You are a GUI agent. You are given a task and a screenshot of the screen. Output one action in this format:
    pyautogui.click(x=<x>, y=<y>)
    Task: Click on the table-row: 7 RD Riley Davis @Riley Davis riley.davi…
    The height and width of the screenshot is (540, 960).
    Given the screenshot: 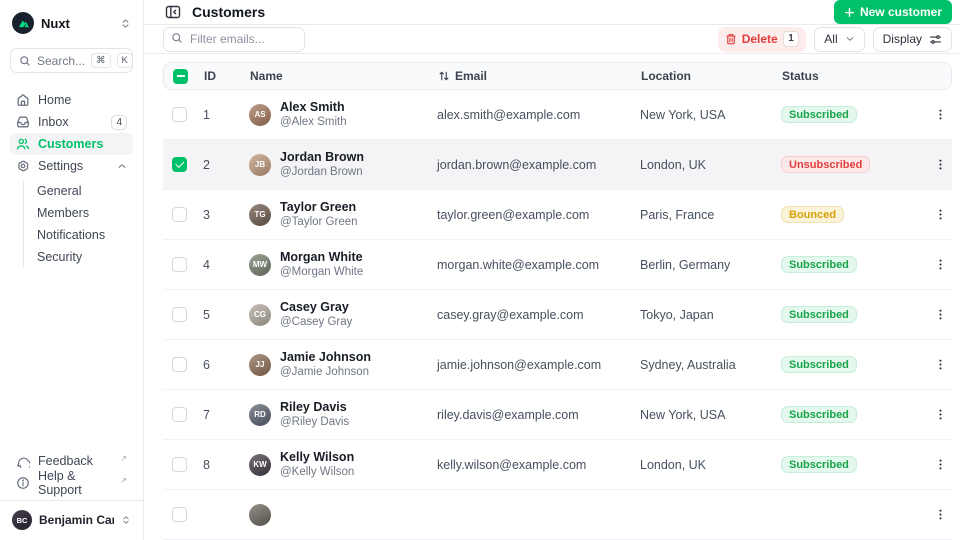 What is the action you would take?
    pyautogui.click(x=557, y=415)
    